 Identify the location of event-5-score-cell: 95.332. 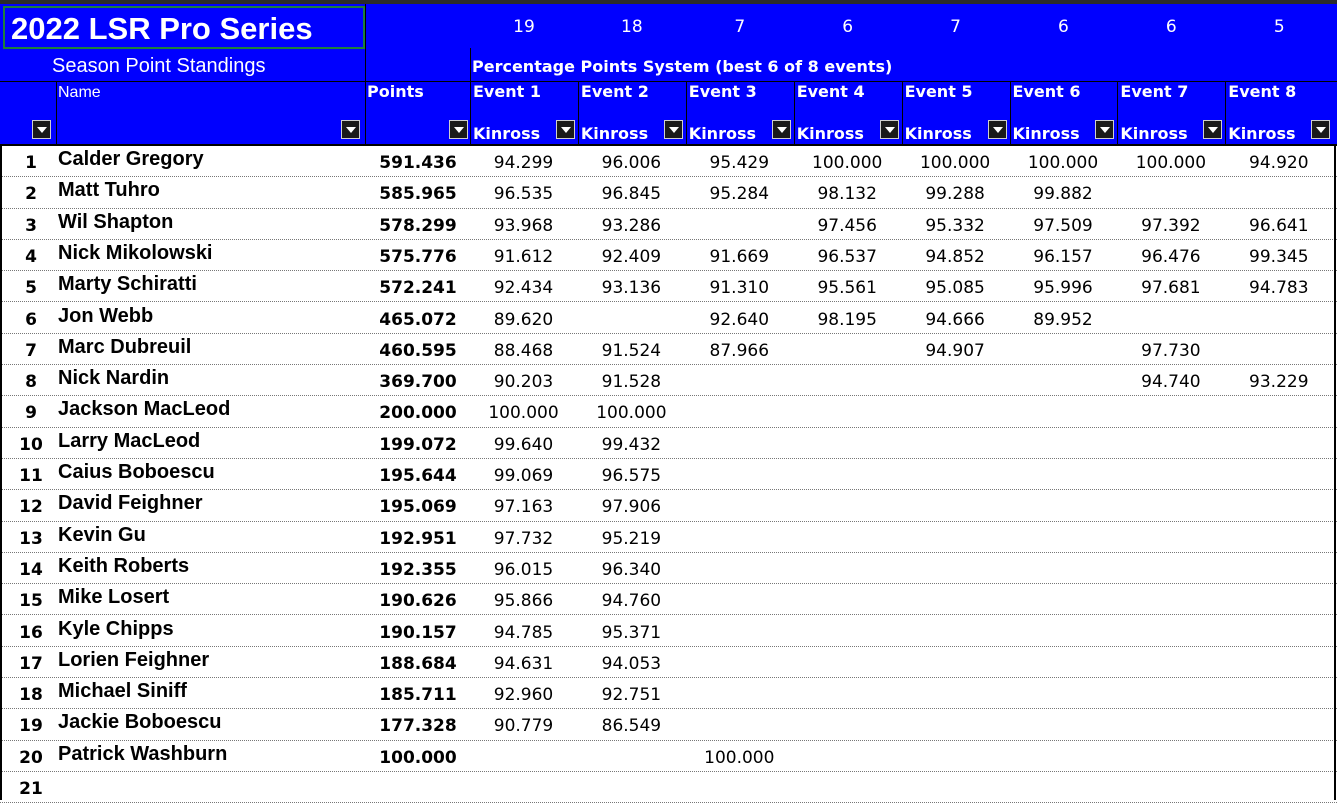
(955, 225).